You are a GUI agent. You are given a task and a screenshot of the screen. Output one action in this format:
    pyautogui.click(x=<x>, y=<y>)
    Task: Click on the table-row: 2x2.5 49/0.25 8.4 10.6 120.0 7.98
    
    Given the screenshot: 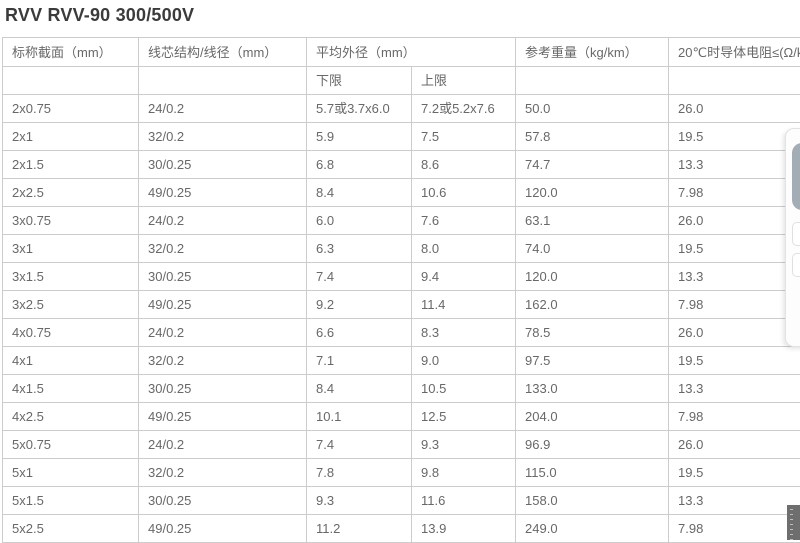 What is the action you would take?
    pyautogui.click(x=401, y=192)
    